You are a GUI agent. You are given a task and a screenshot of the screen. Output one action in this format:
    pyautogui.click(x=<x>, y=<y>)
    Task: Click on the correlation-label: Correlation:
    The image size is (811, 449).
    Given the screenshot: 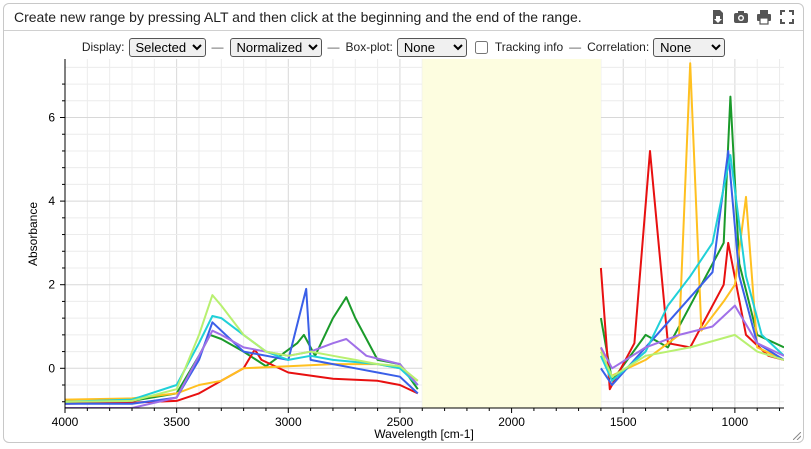 What is the action you would take?
    pyautogui.click(x=618, y=47)
    